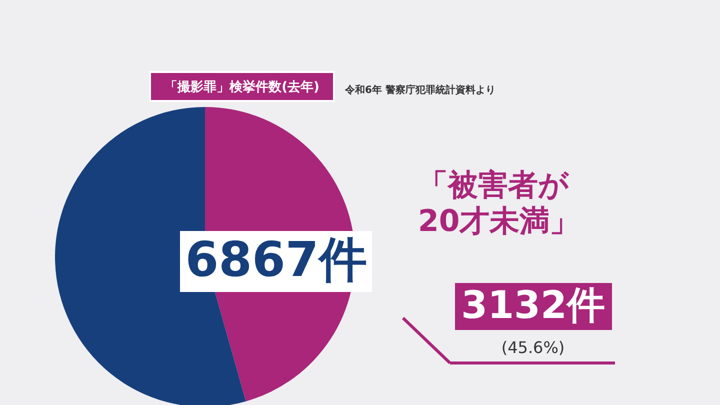  What do you see at coordinates (533, 347) in the screenshot?
I see `text: (45.6%)` at bounding box center [533, 347].